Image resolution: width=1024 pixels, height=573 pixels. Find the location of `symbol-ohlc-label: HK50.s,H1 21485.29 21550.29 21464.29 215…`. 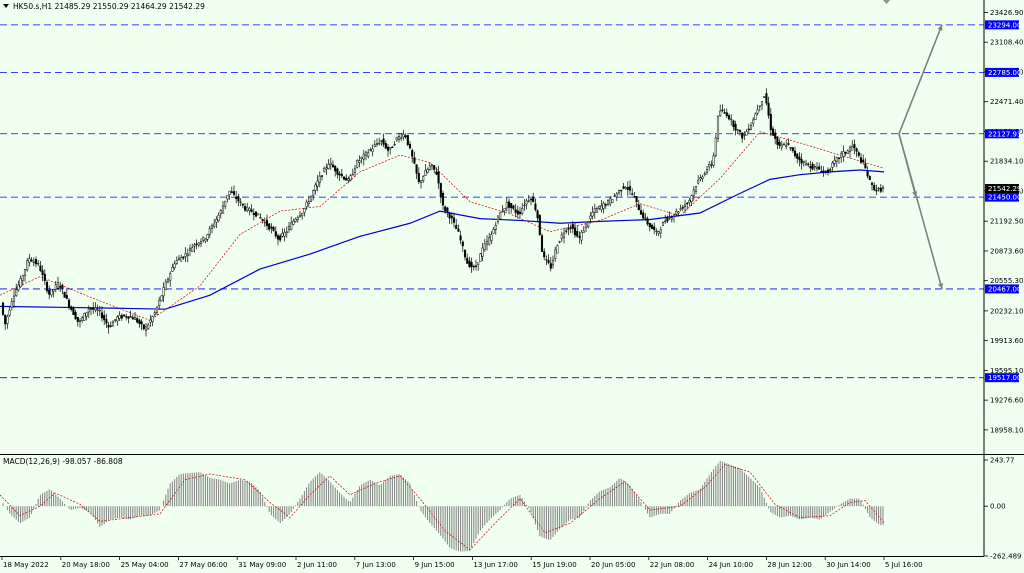

symbol-ohlc-label: HK50.s,H1 21485.29 21550.29 21464.29 215… is located at coordinates (109, 6).